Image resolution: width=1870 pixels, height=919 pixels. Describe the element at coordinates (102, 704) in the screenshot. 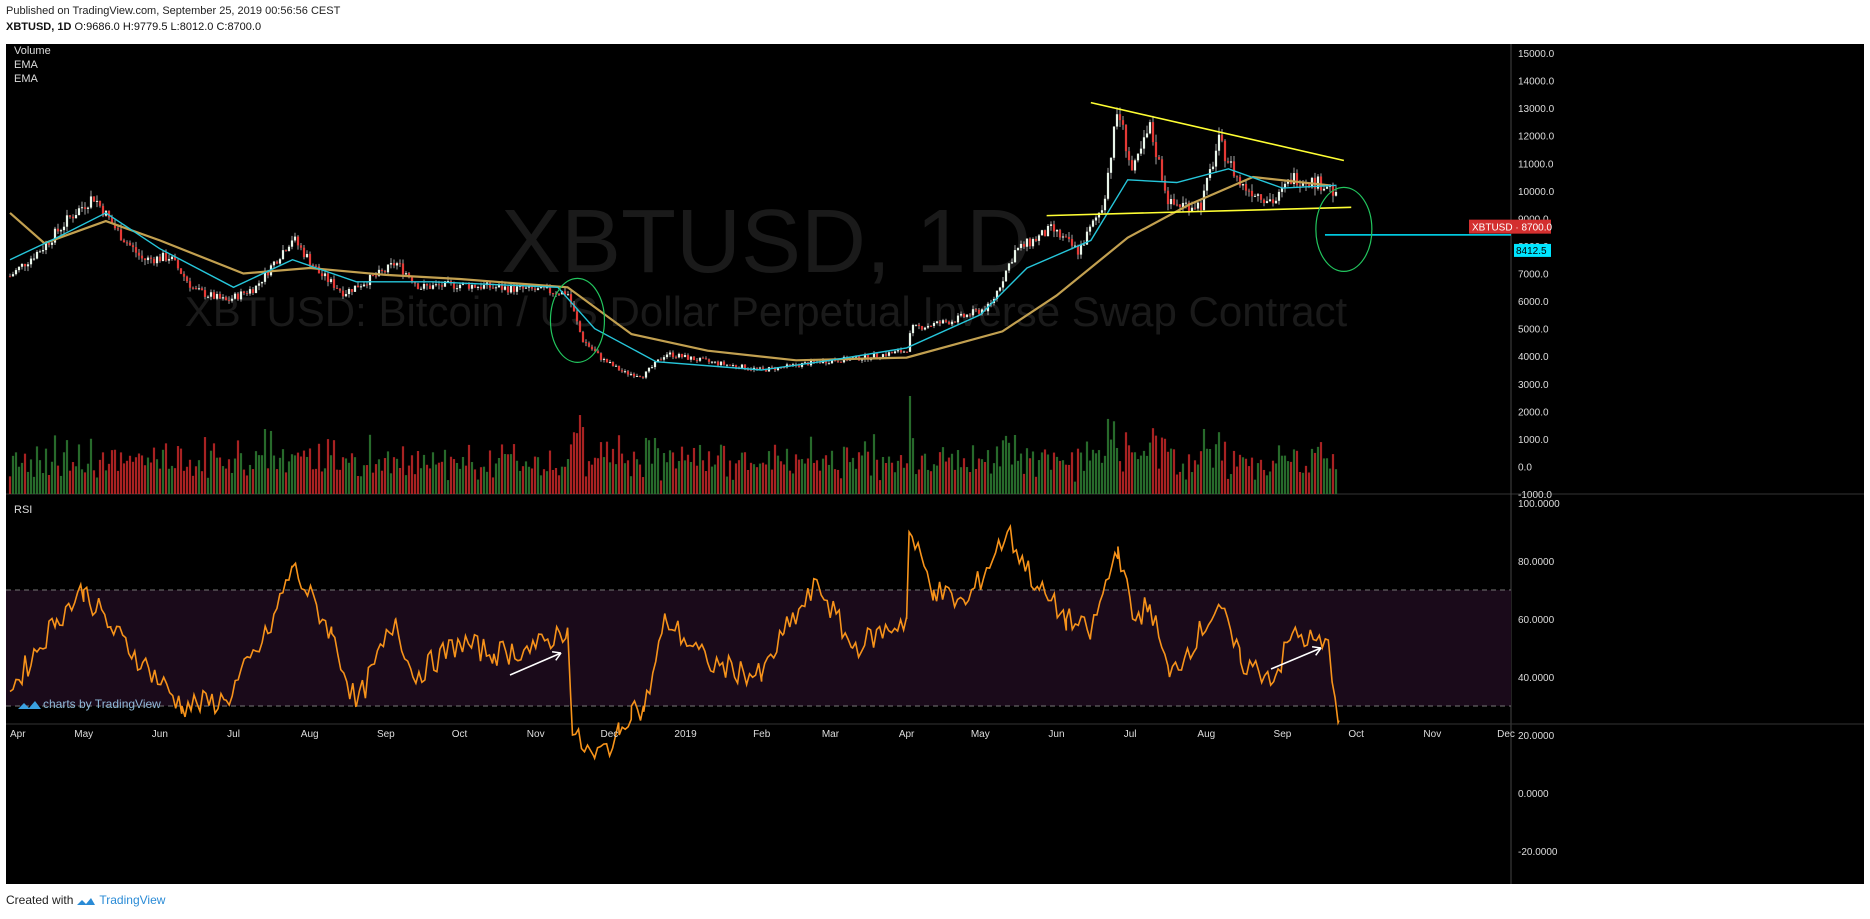

I see `brand-text: charts by TradingView` at that location.